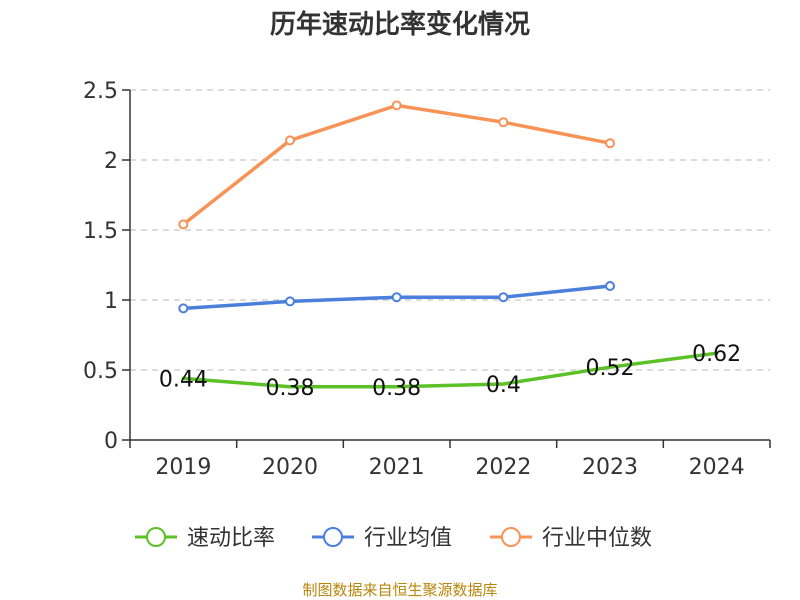 The image size is (800, 600). I want to click on legend-item: 行业中位数, so click(571, 538).